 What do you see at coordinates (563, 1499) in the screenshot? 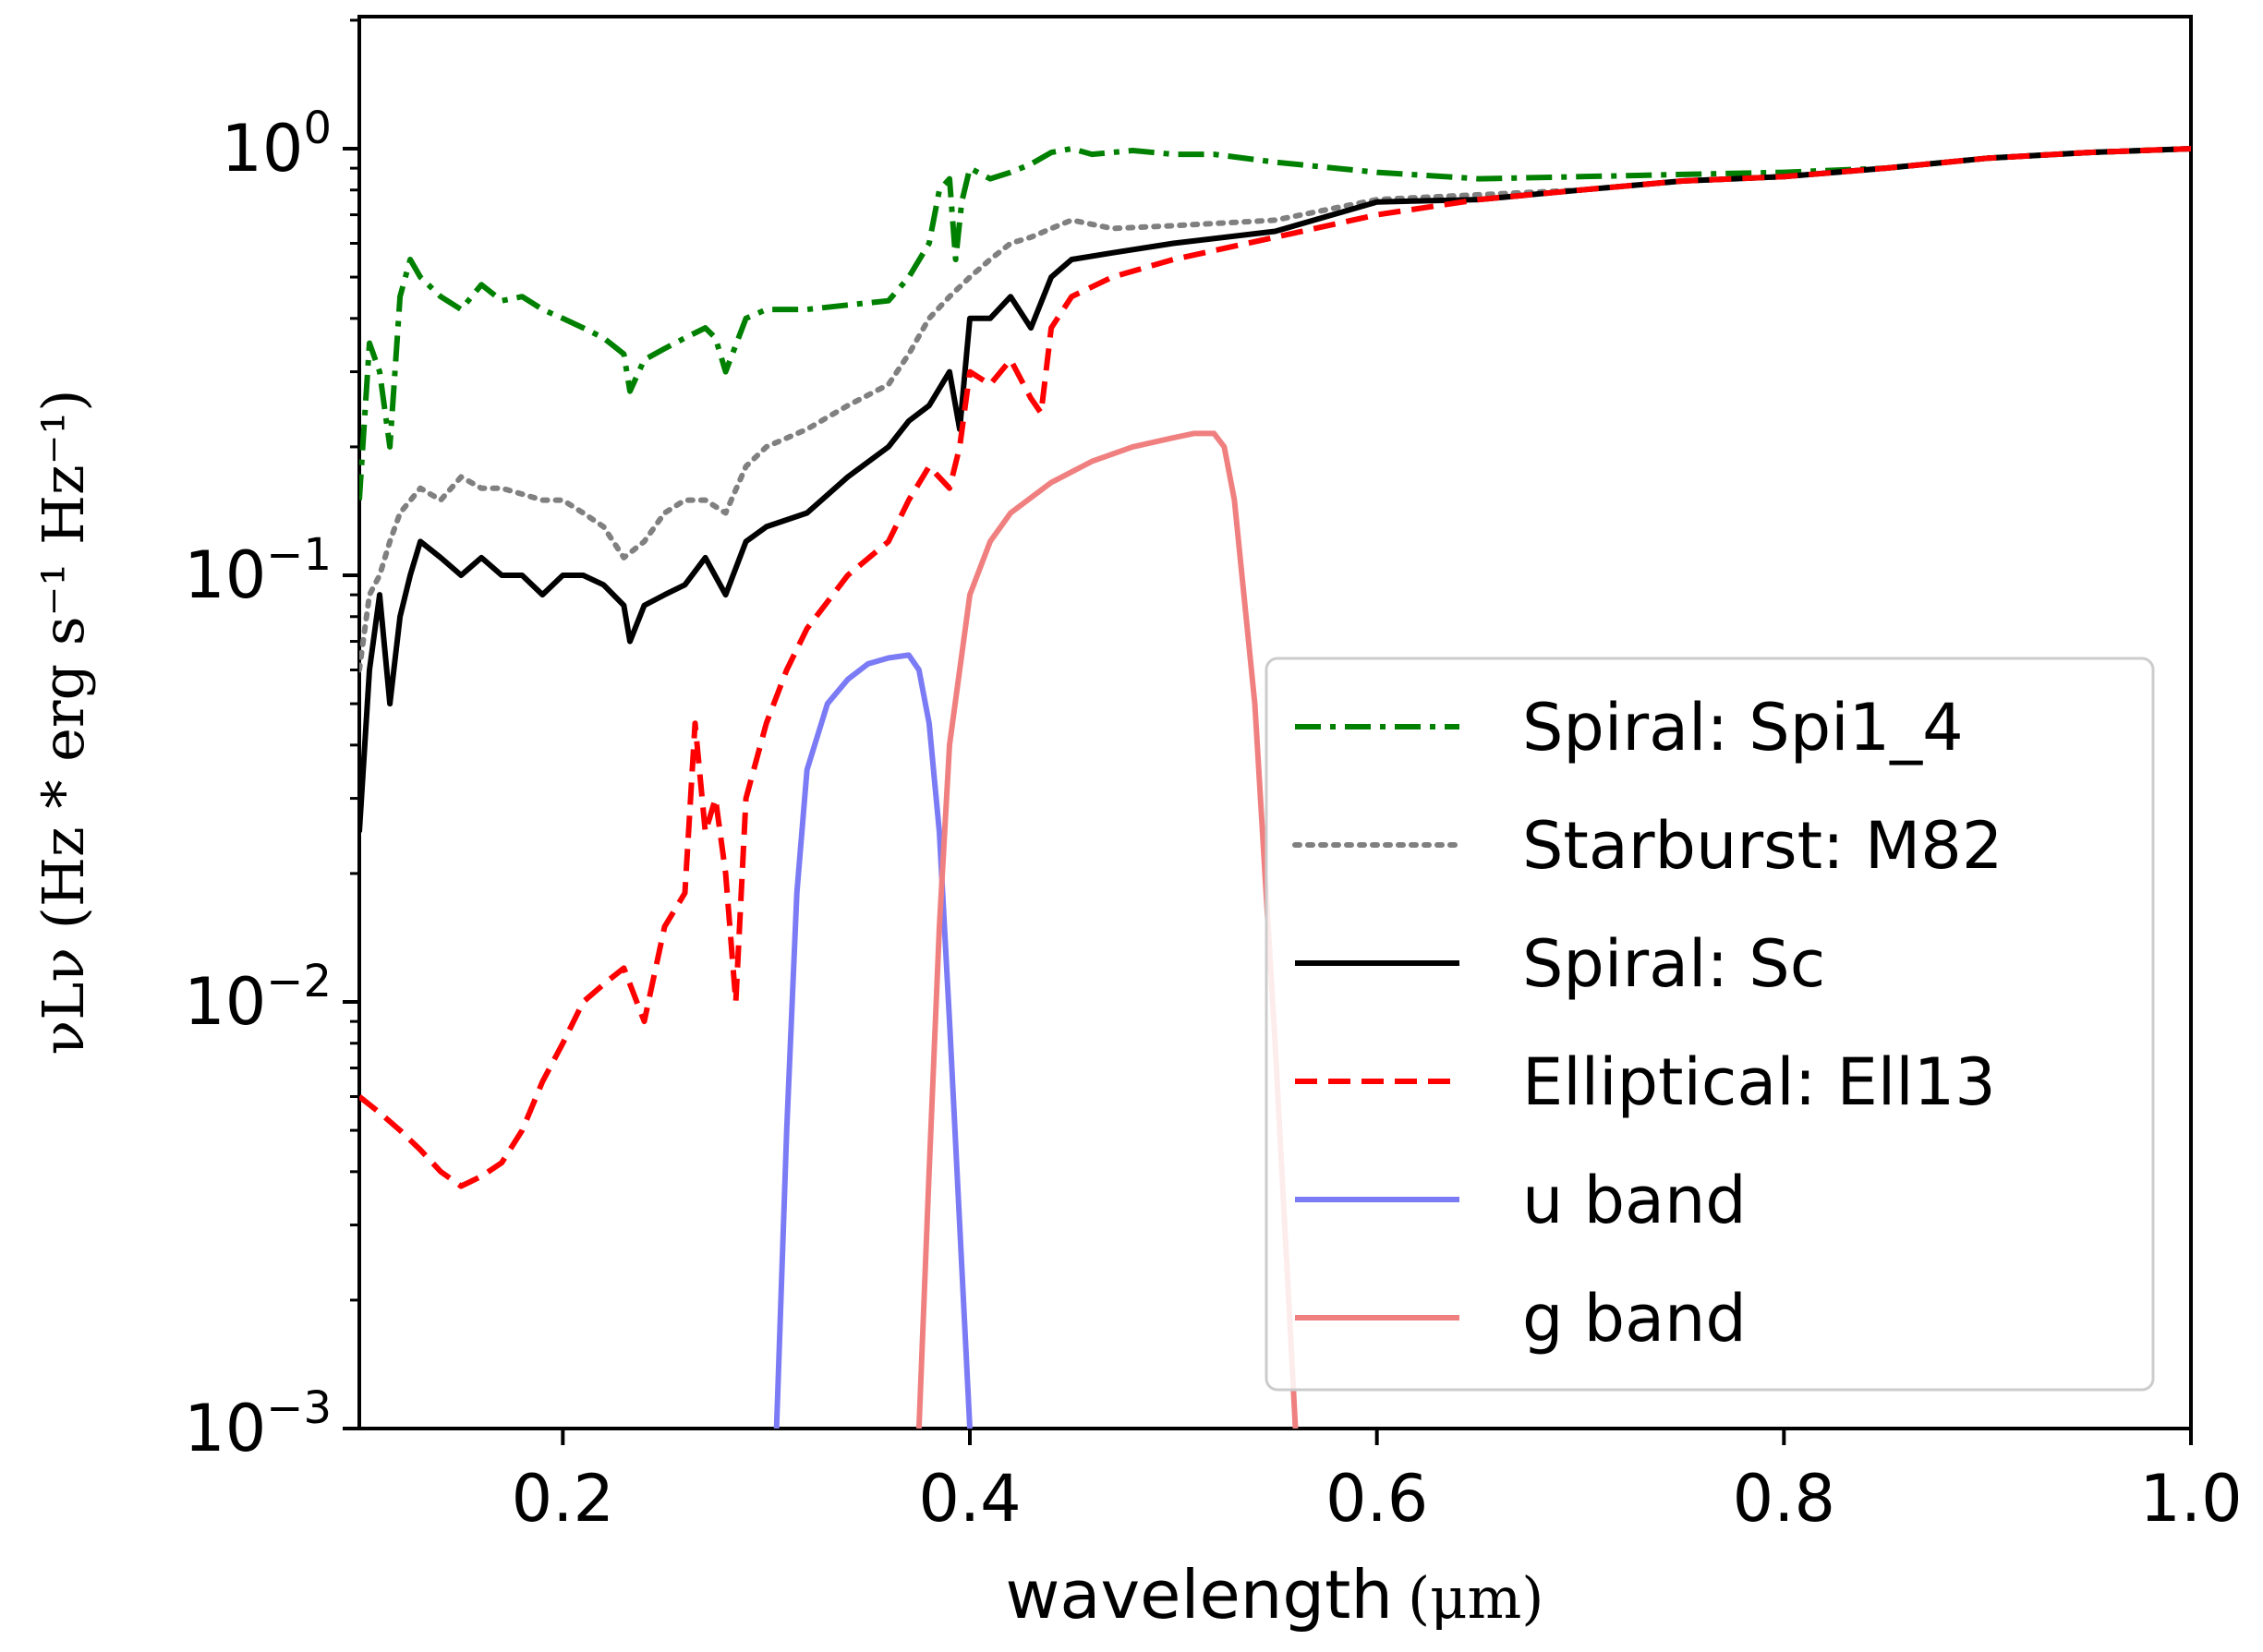
I see `x-tick-label: 0.2` at bounding box center [563, 1499].